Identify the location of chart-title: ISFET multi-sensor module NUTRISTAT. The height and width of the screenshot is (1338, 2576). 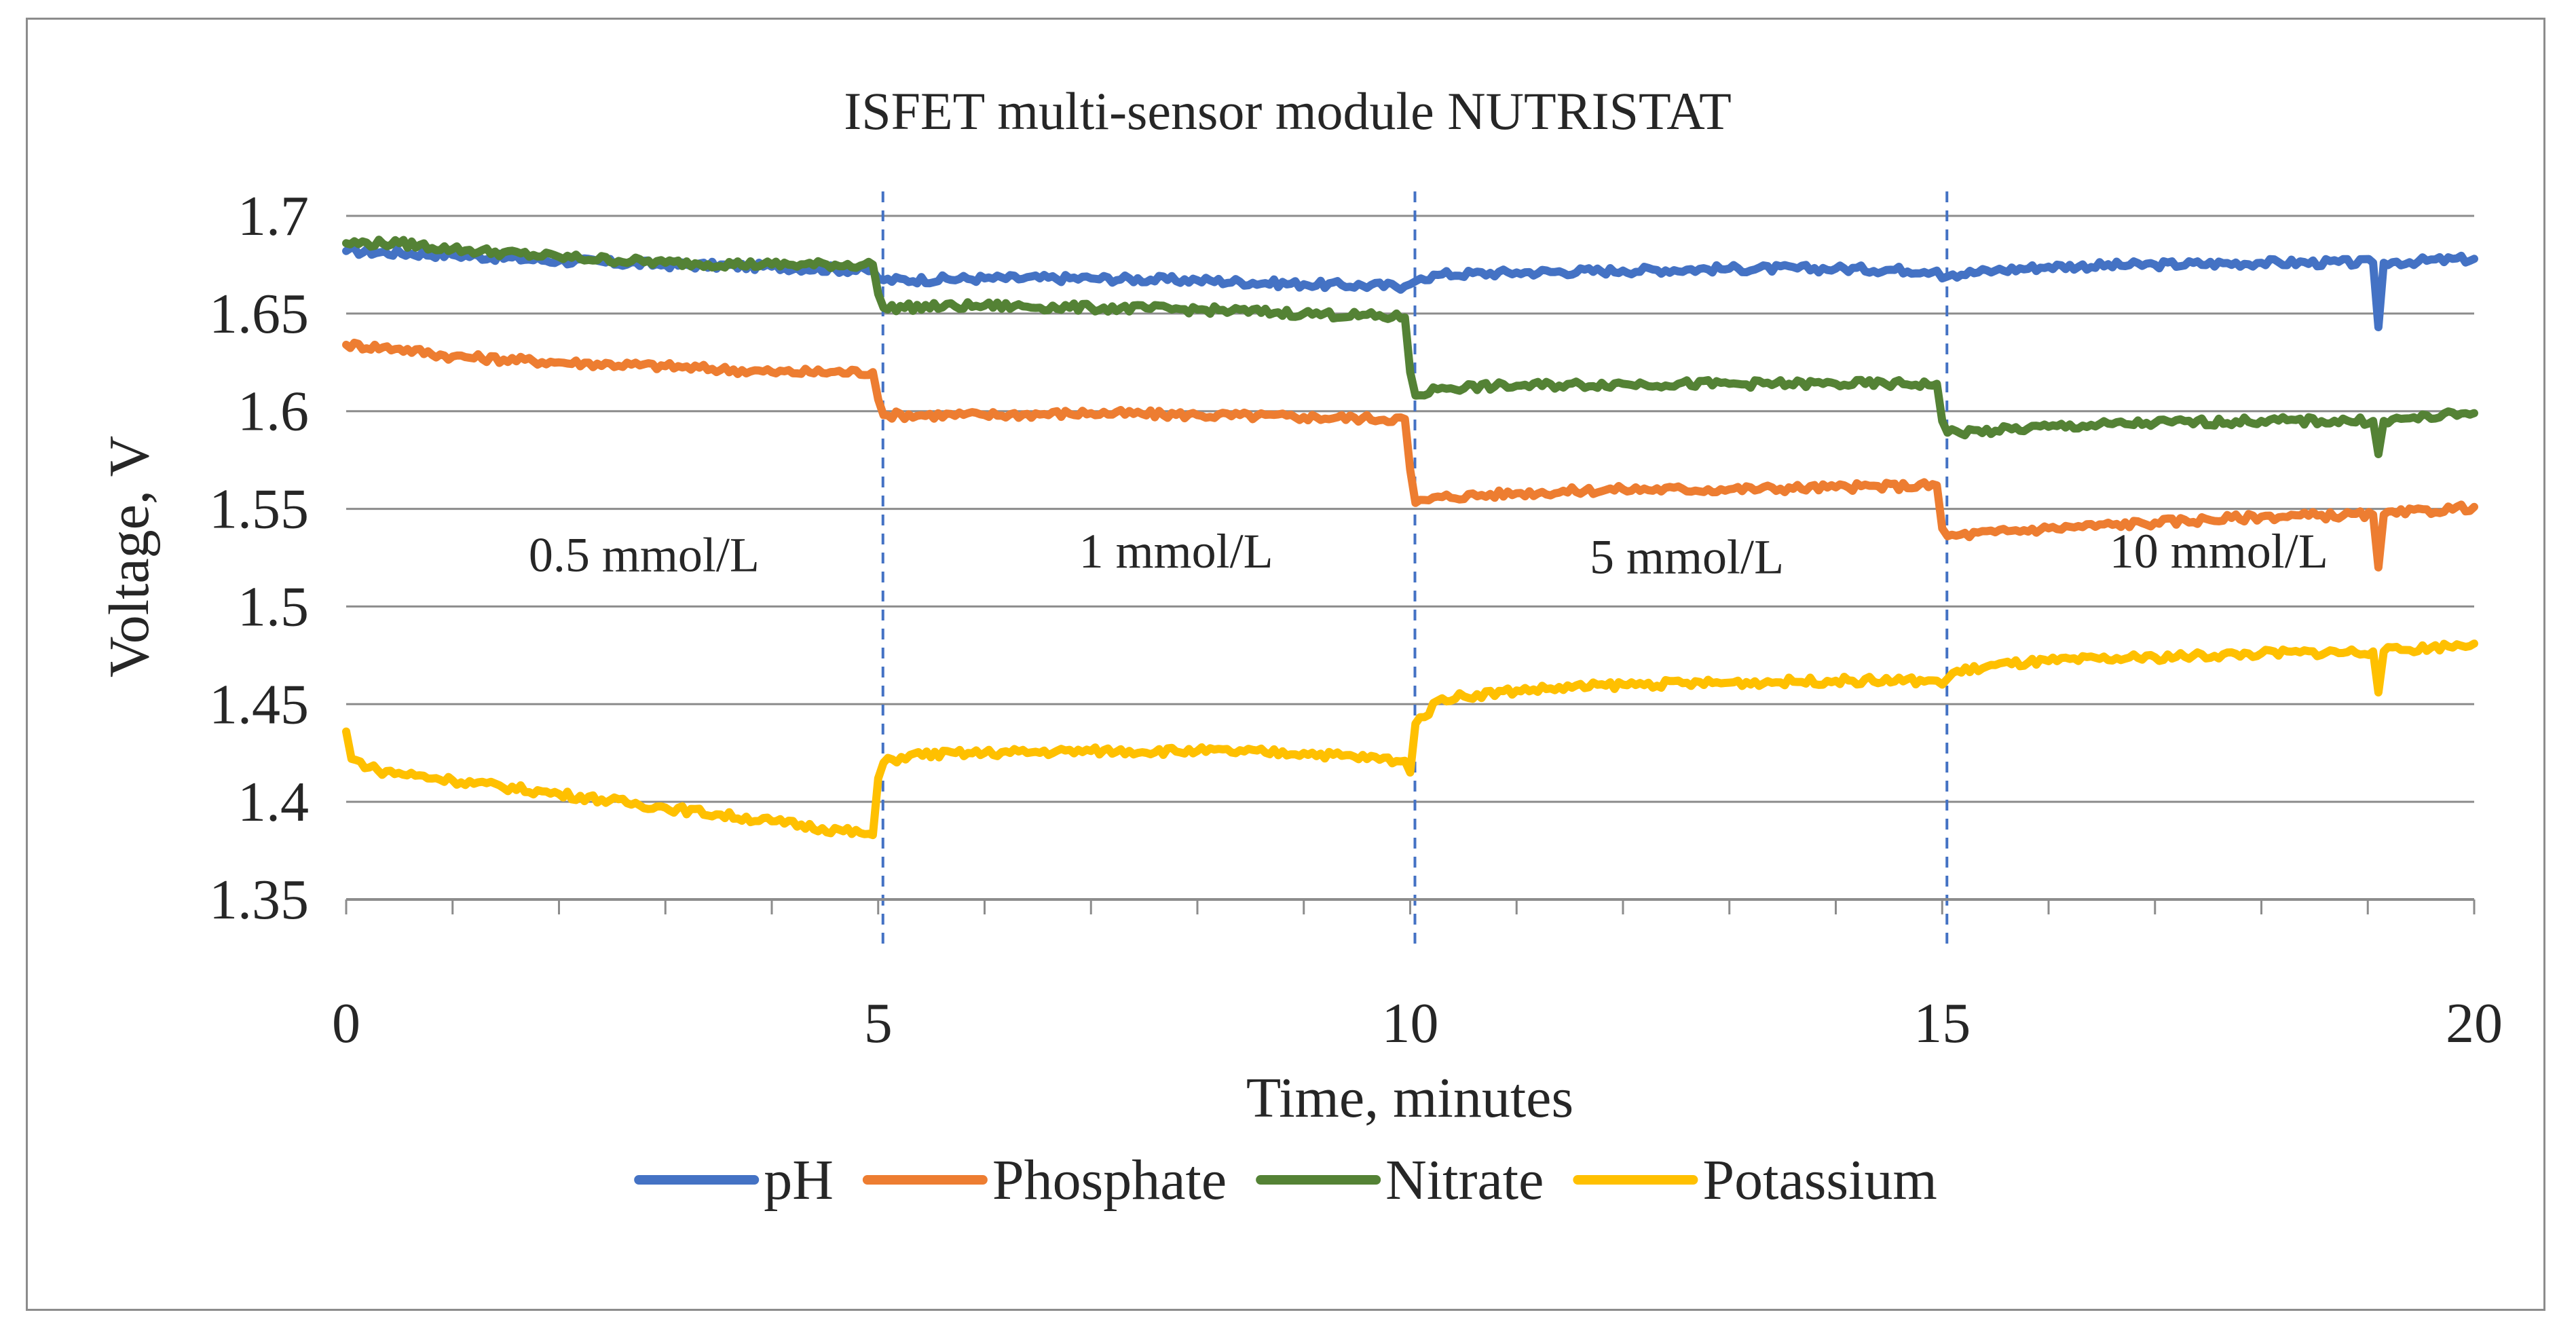
(1287, 111).